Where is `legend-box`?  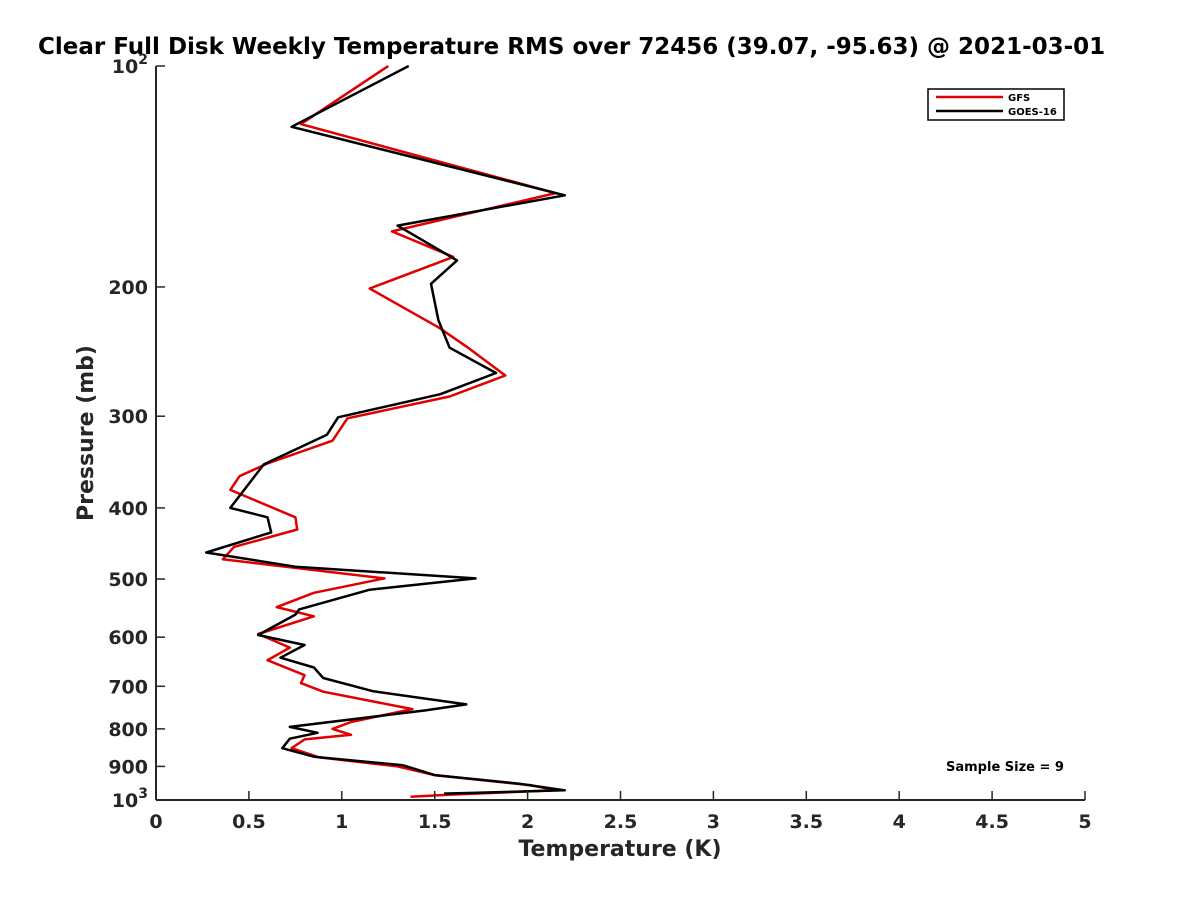 legend-box is located at coordinates (996, 104).